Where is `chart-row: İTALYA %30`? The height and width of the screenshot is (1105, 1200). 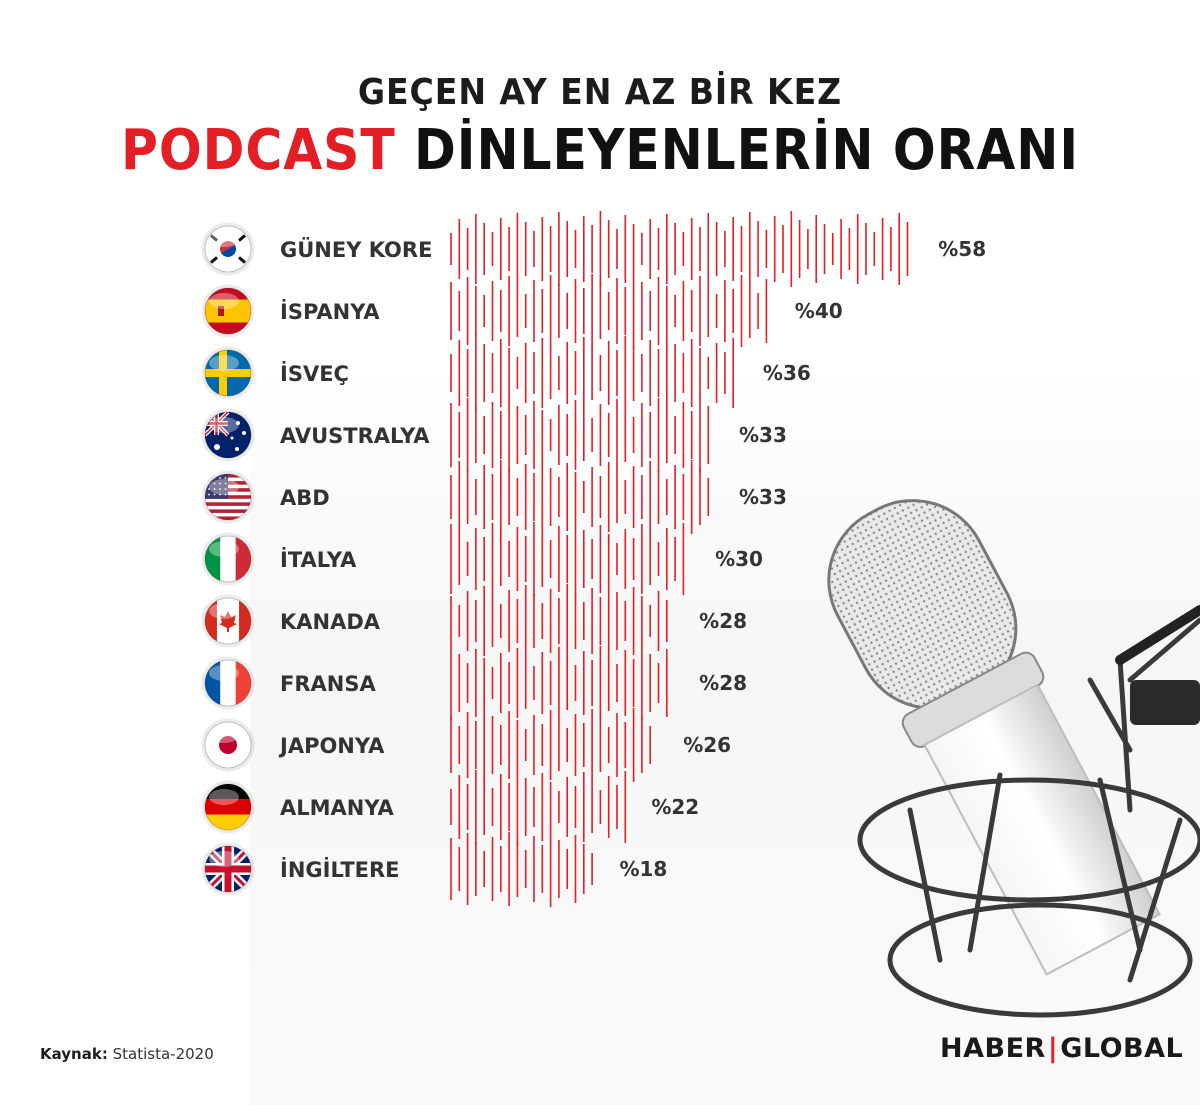
chart-row: İTALYA %30 is located at coordinates (482, 559).